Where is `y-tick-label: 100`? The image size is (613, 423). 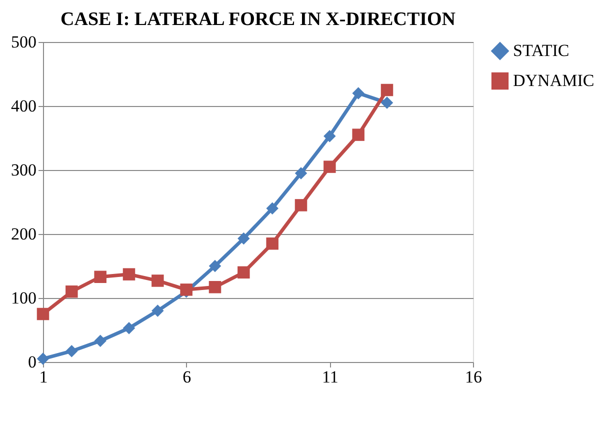
y-tick-label: 100 is located at coordinates (23, 298).